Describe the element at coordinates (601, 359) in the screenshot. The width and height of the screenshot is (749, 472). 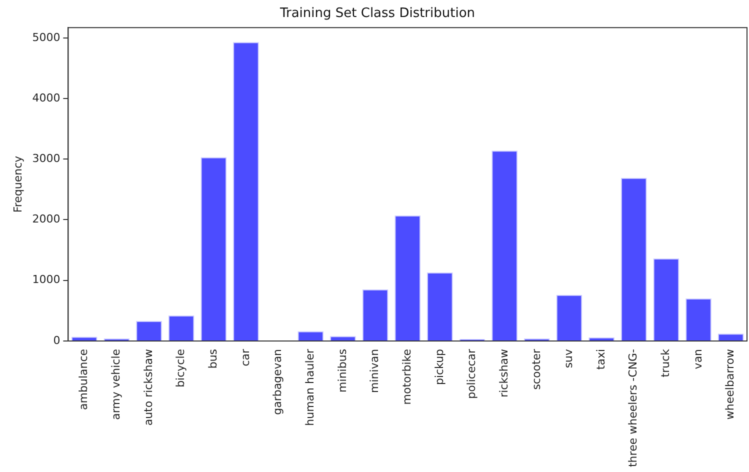
I see `x-tick-label: taxi` at that location.